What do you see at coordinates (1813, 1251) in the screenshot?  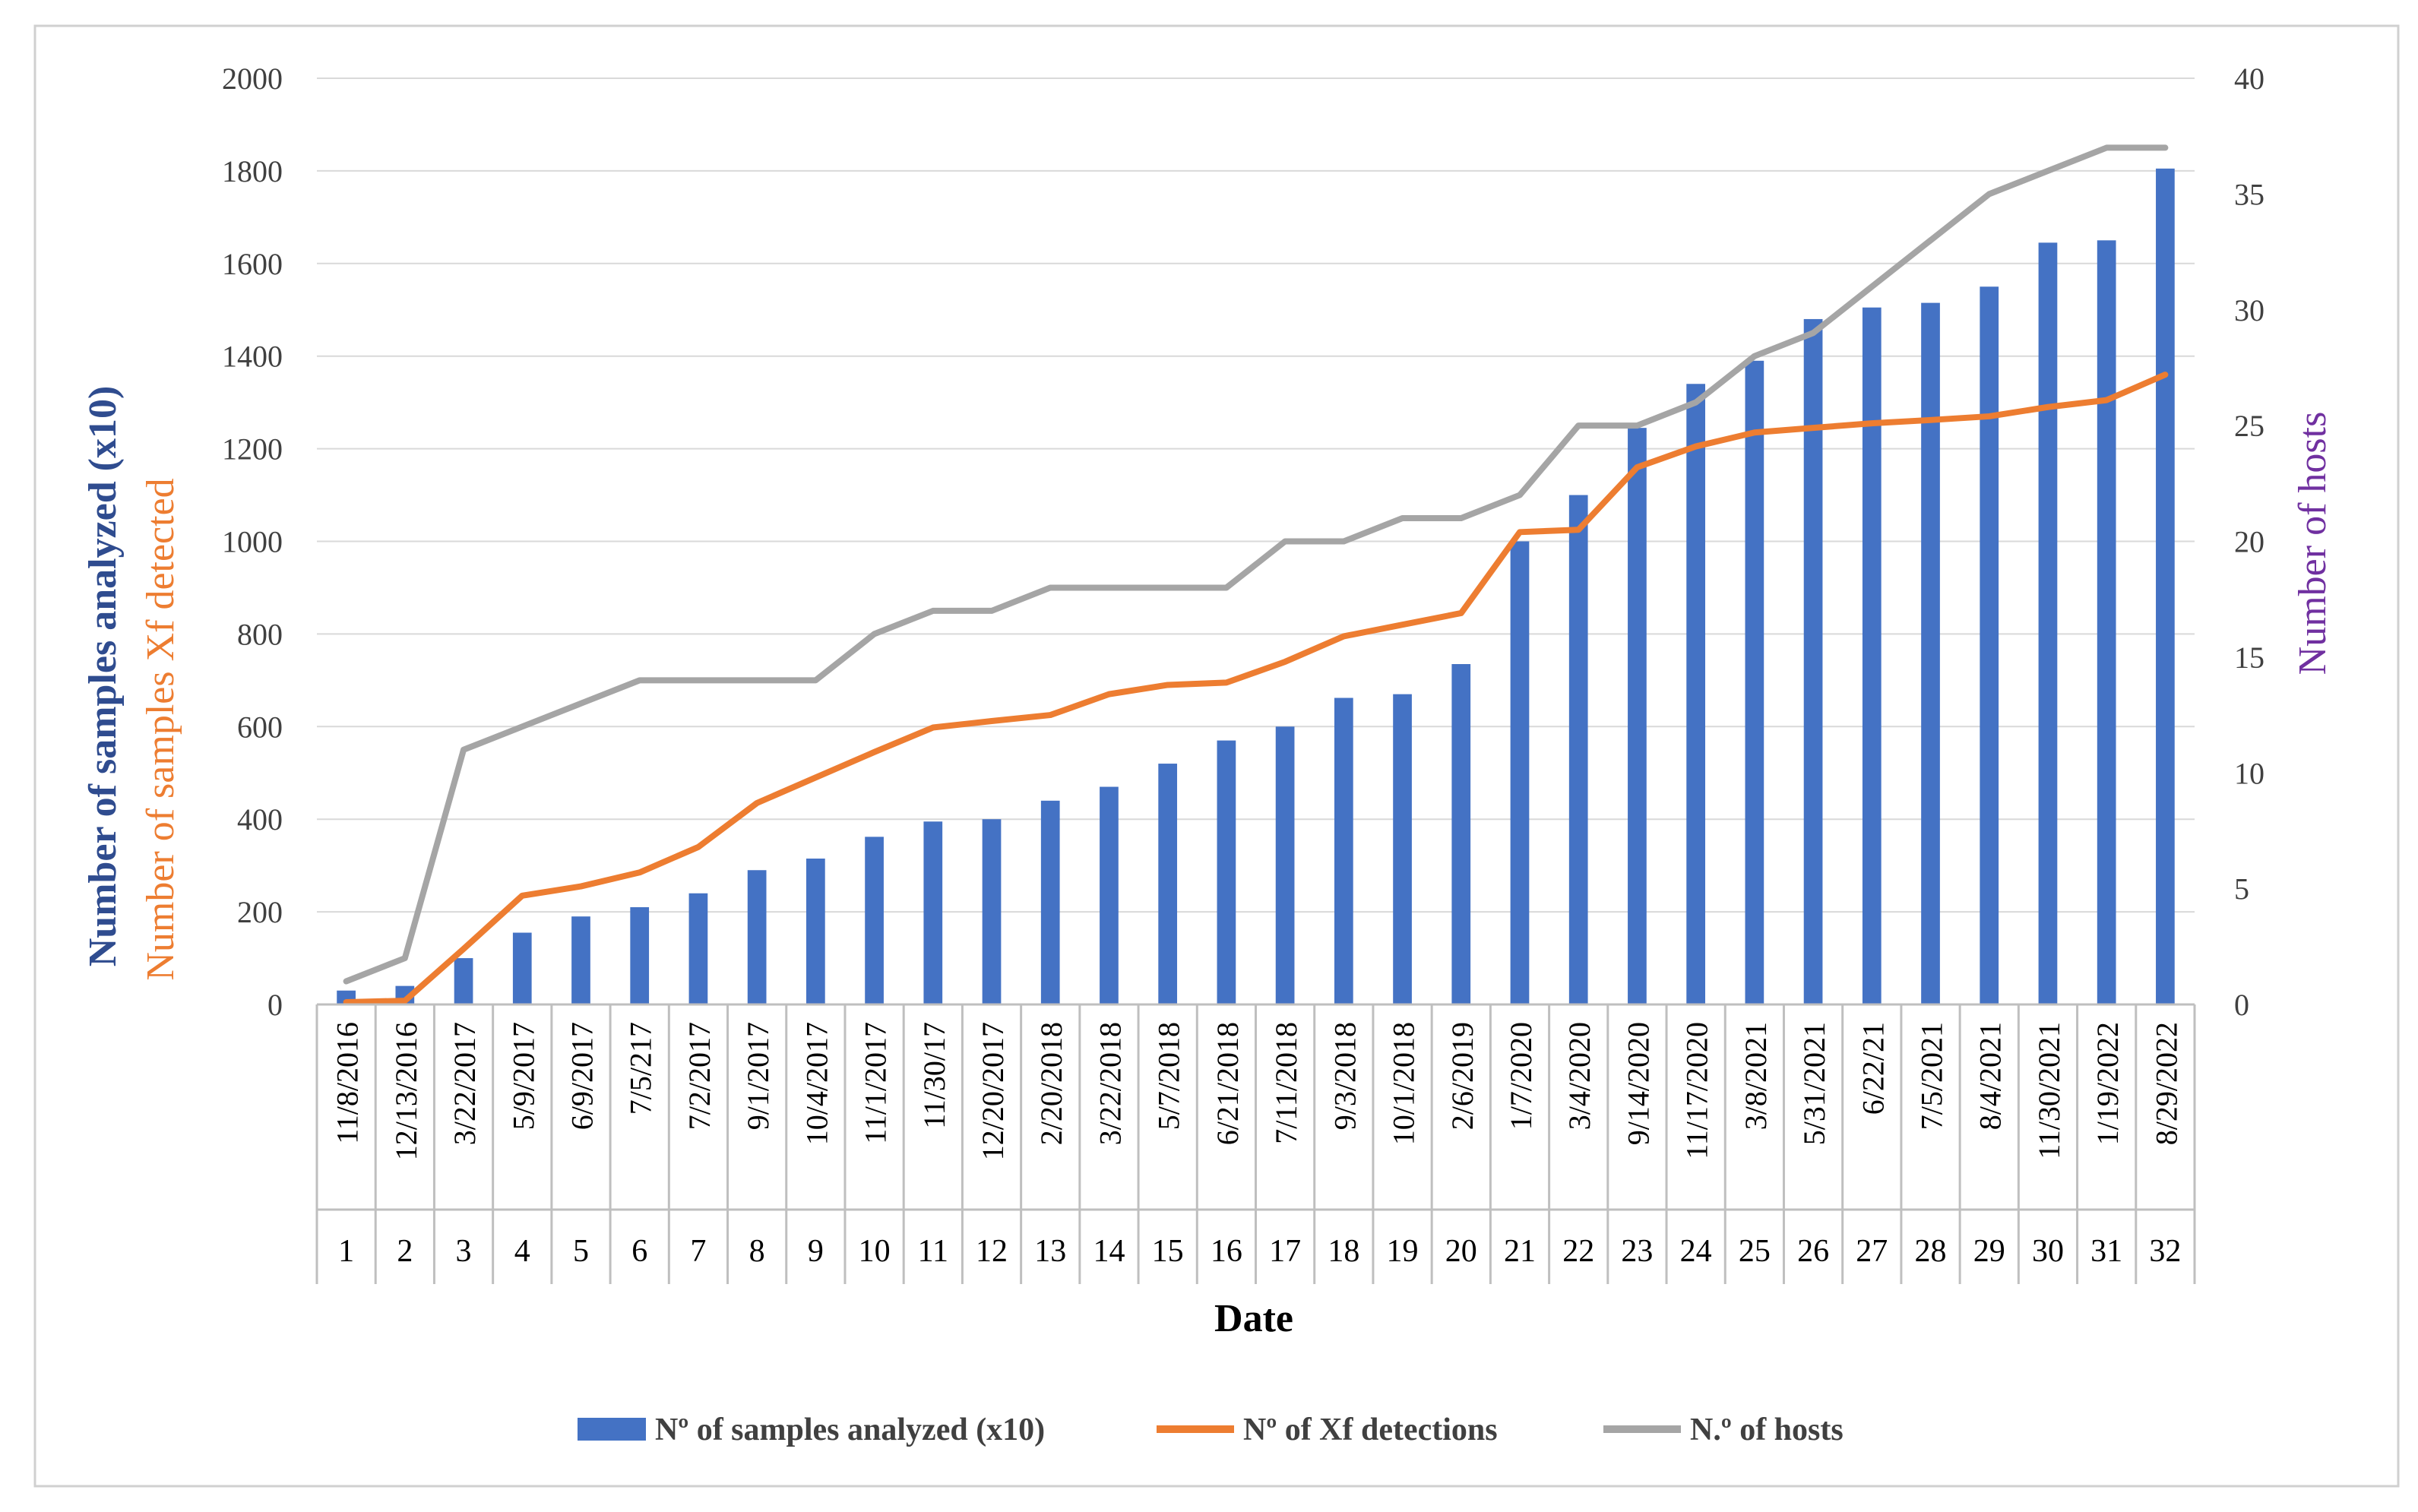 I see `x-index-label: 26` at bounding box center [1813, 1251].